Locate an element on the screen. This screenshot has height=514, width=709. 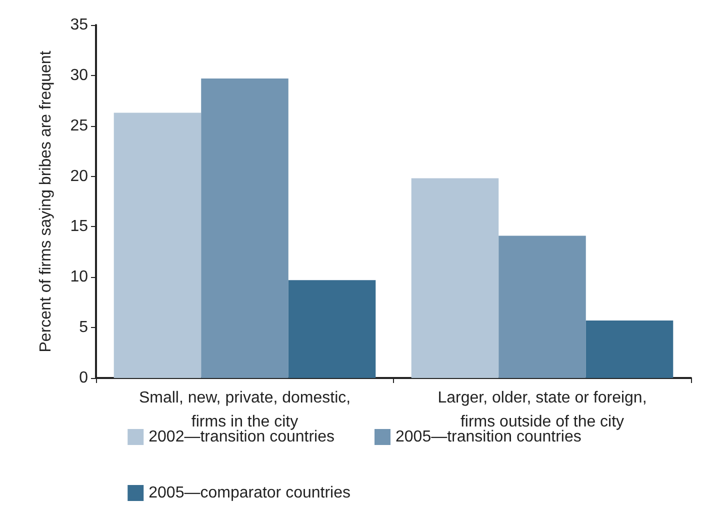
x-tick-label: Small, new, private, domestic, firms in the city is located at coordinates (244, 410).